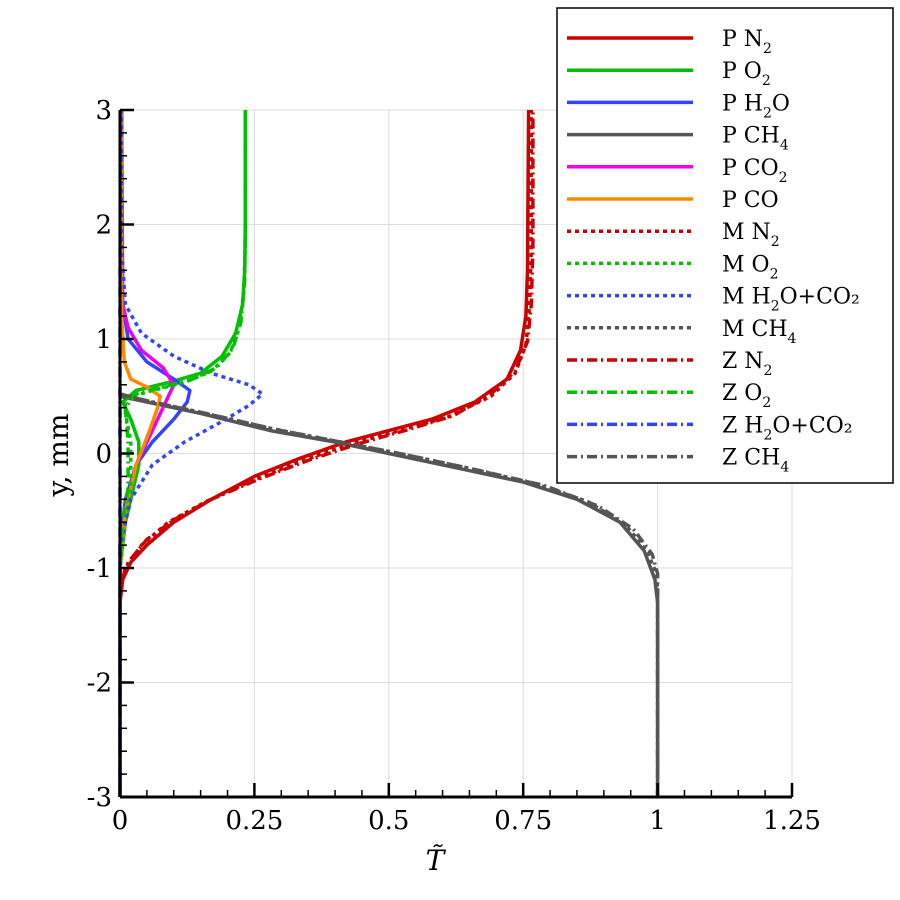  Describe the element at coordinates (436, 860) in the screenshot. I see `x-axis-title: T̃` at that location.